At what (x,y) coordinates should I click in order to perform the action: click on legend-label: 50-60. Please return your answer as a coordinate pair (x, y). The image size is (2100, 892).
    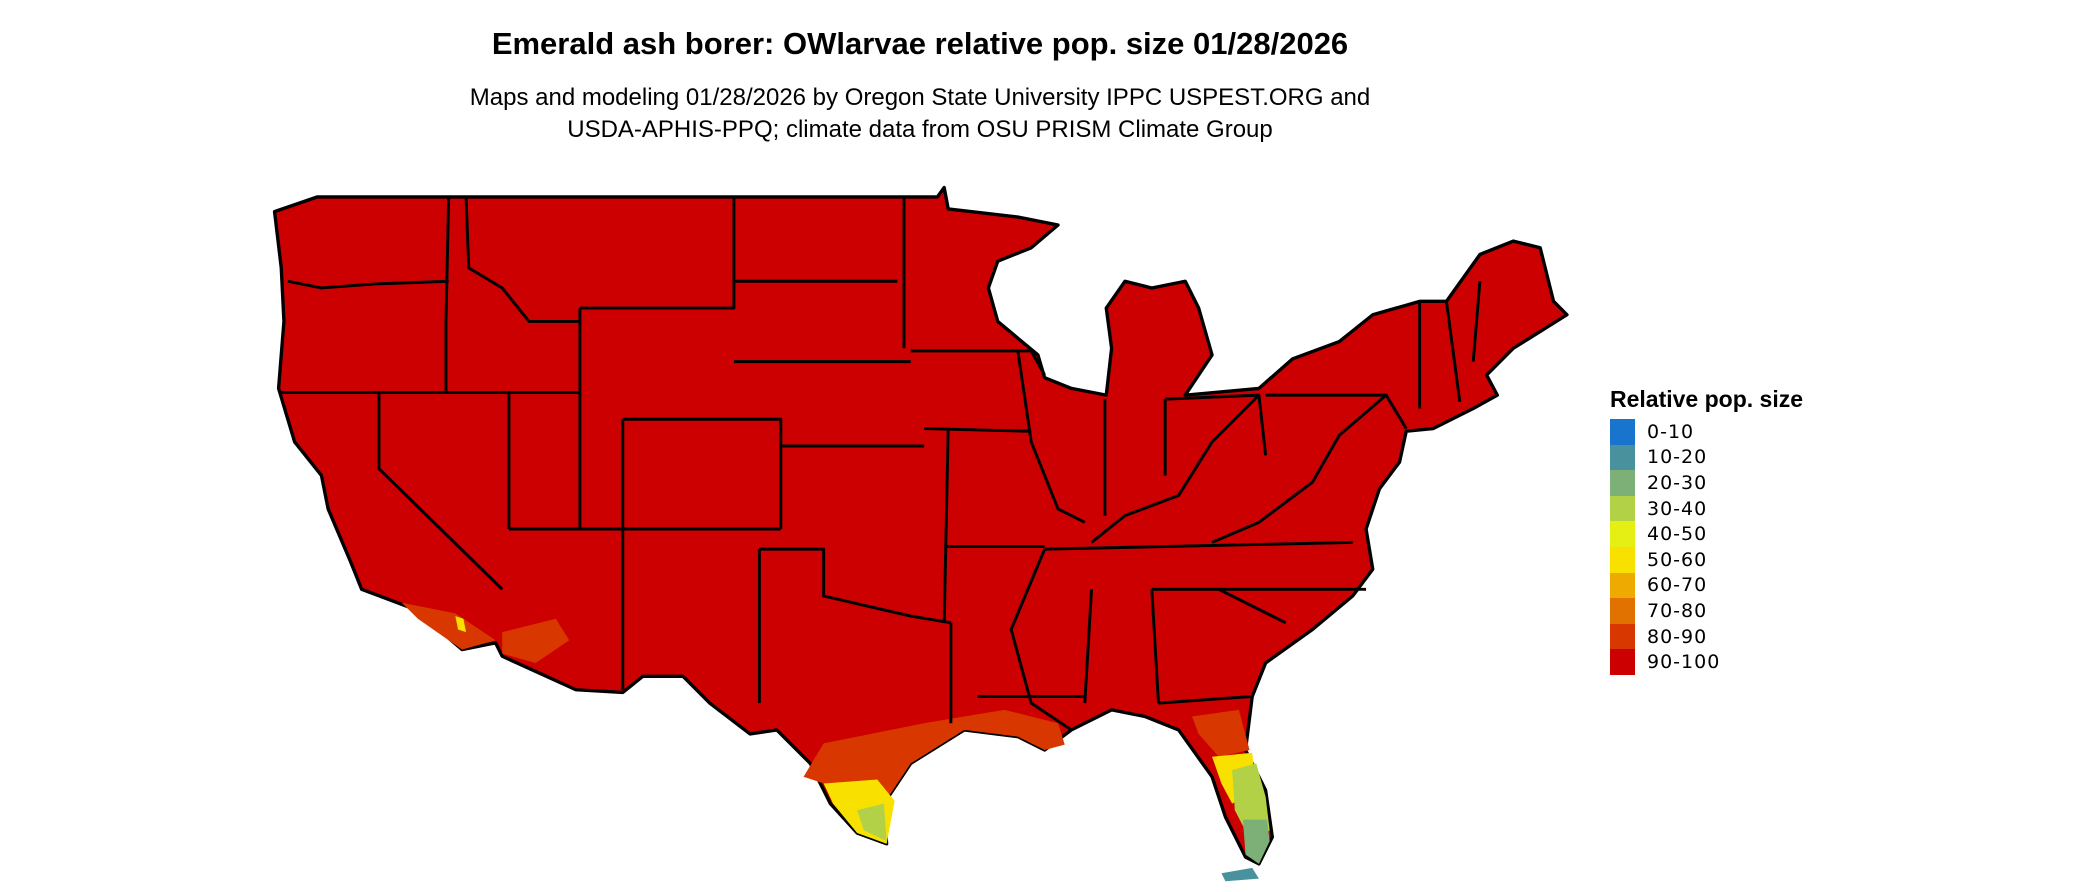
    Looking at the image, I should click on (1677, 559).